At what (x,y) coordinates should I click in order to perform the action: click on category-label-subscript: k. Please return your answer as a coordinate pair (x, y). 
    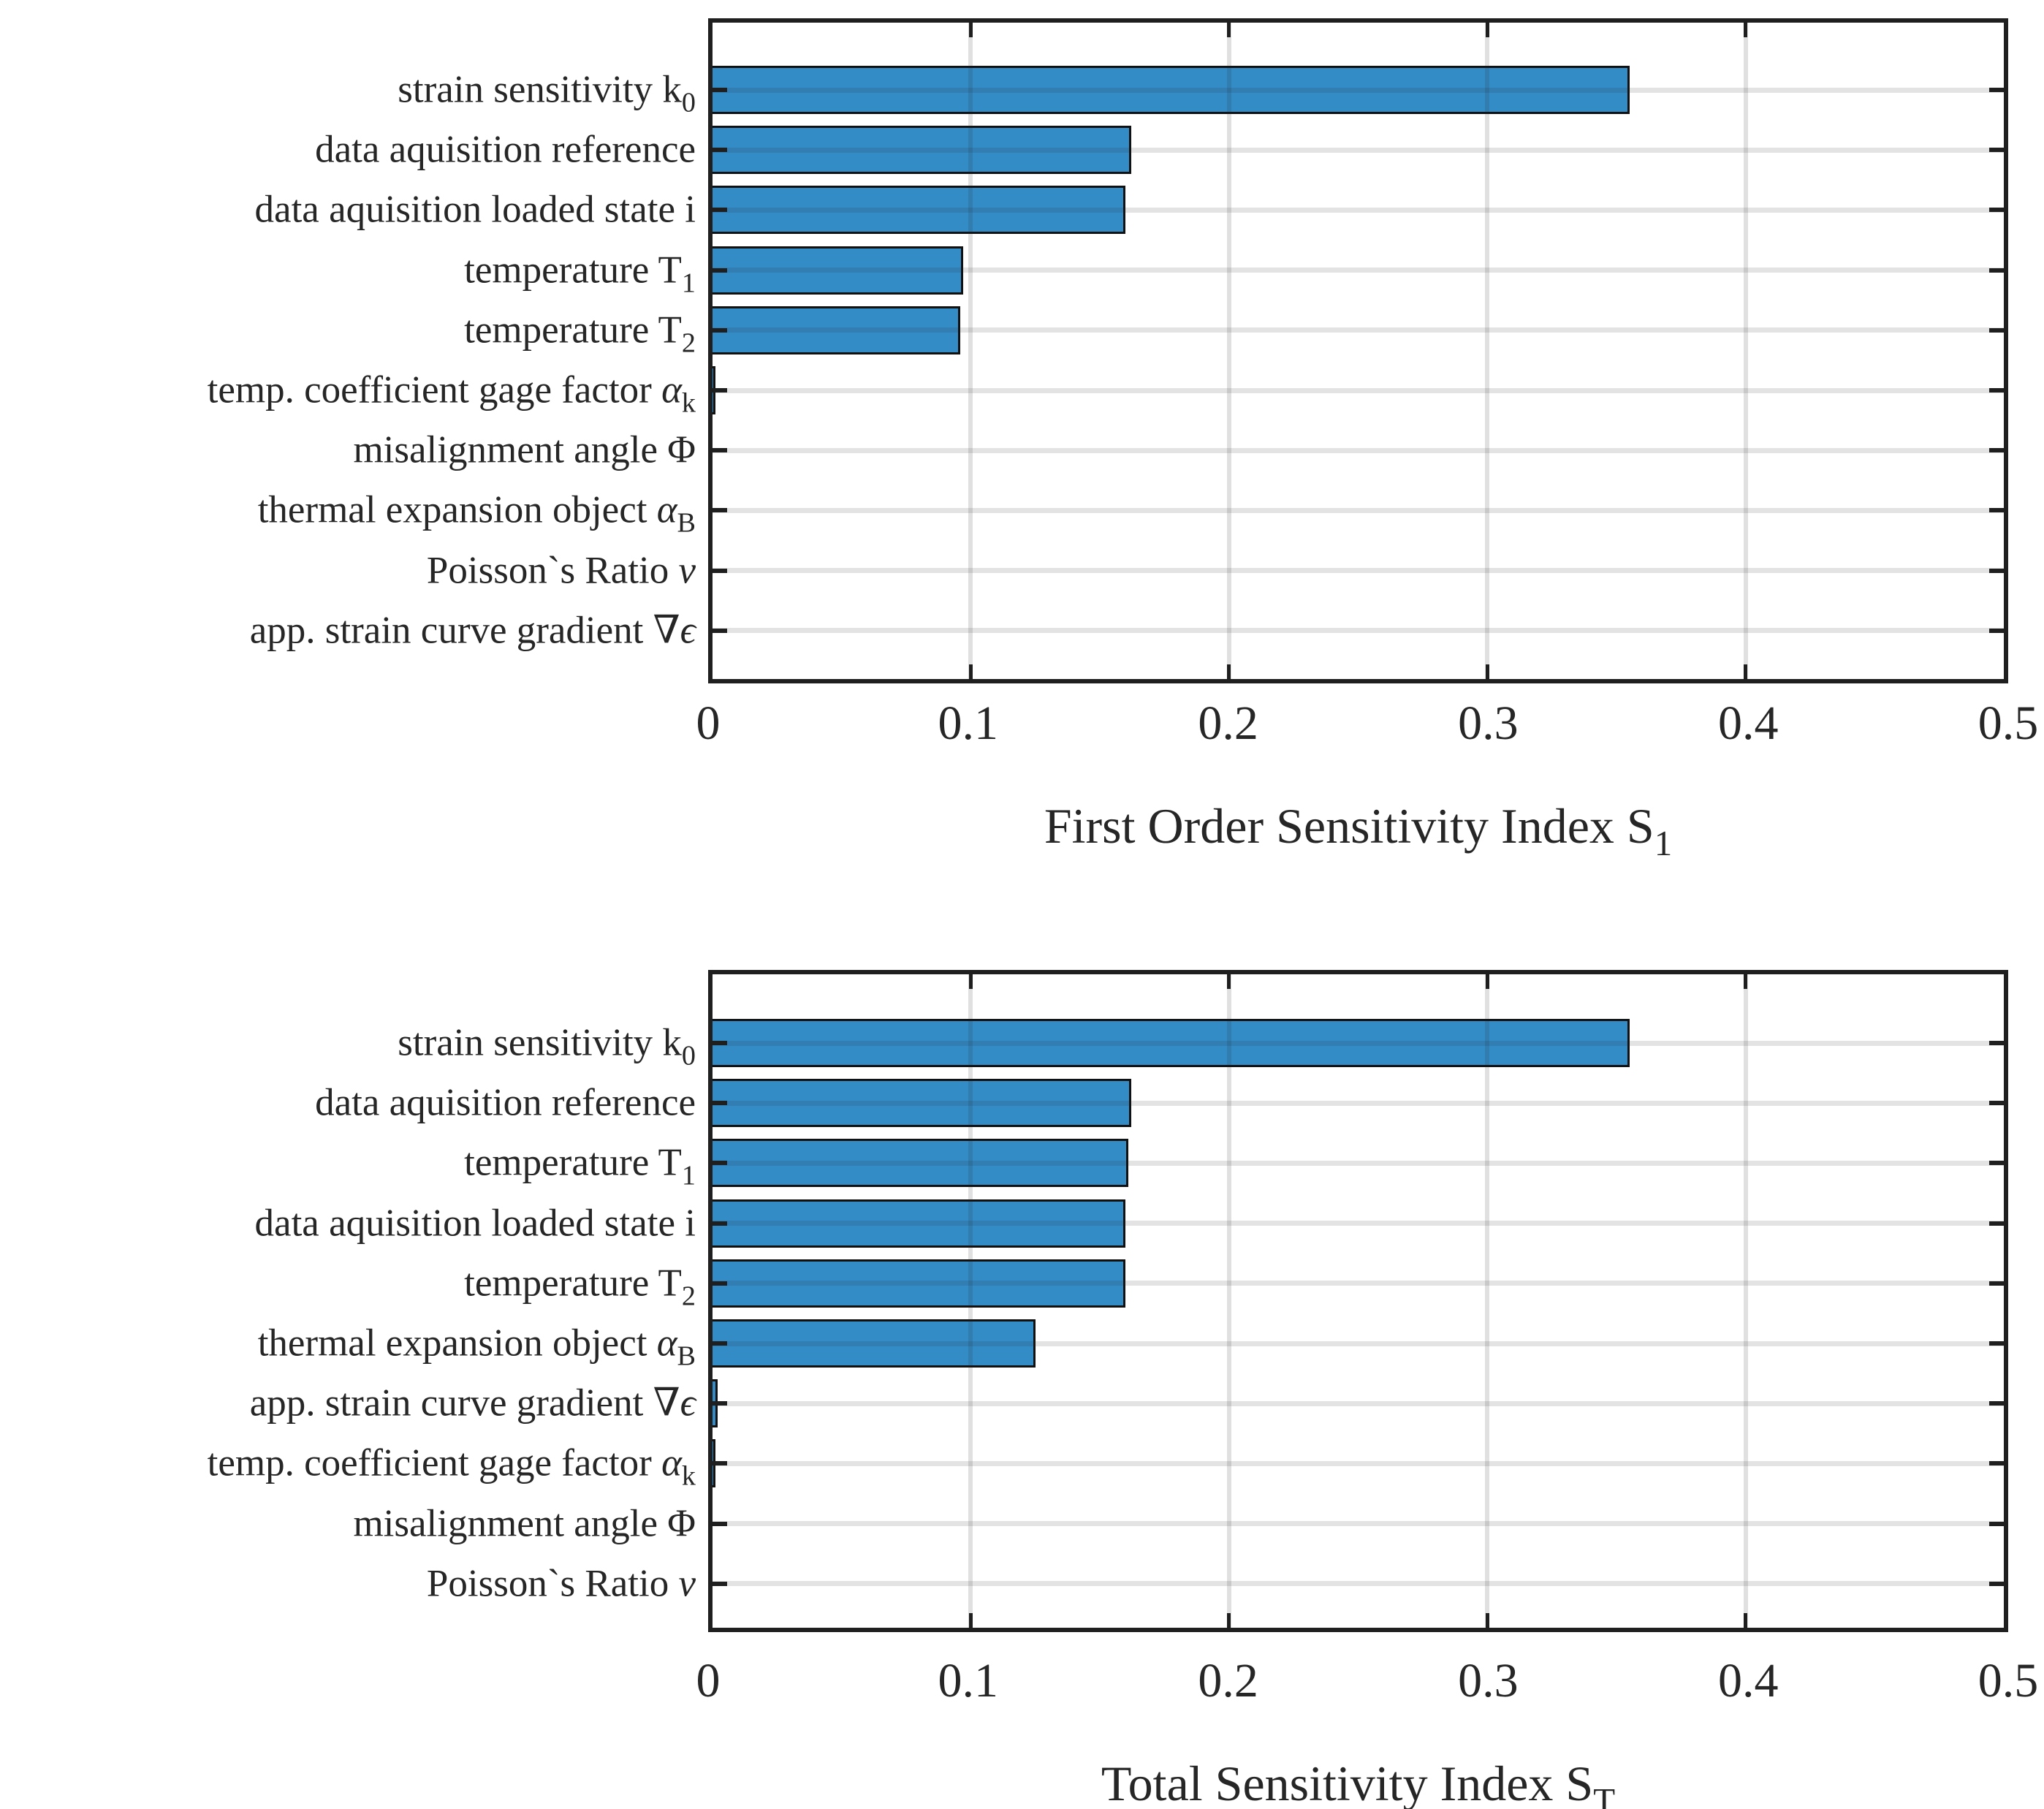
    Looking at the image, I should click on (688, 403).